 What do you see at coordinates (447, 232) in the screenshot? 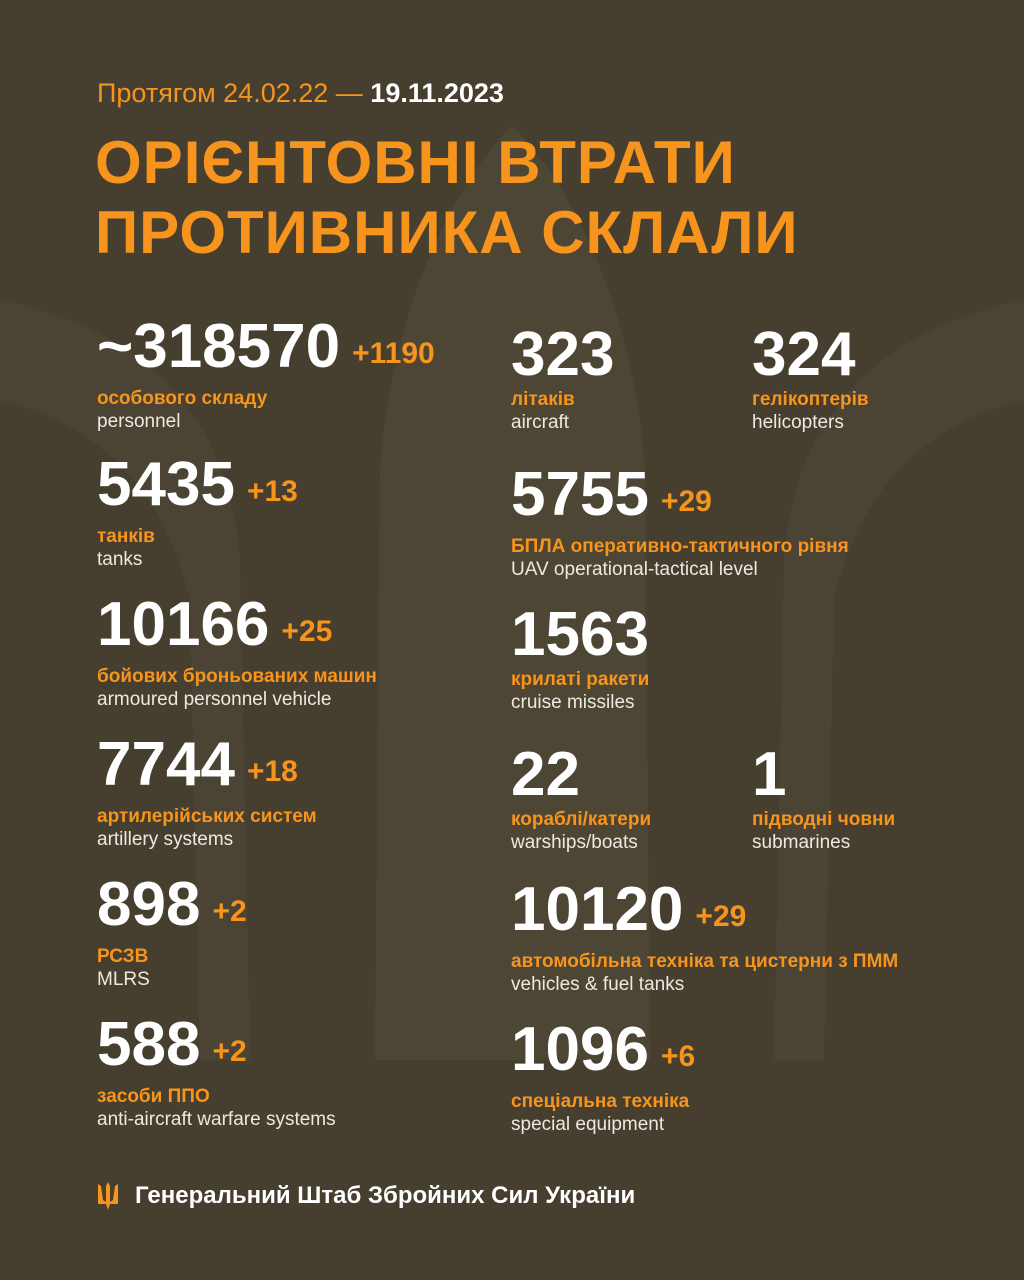
I see `title-line-2: ПРОТИВНИКА СКЛАЛИ` at bounding box center [447, 232].